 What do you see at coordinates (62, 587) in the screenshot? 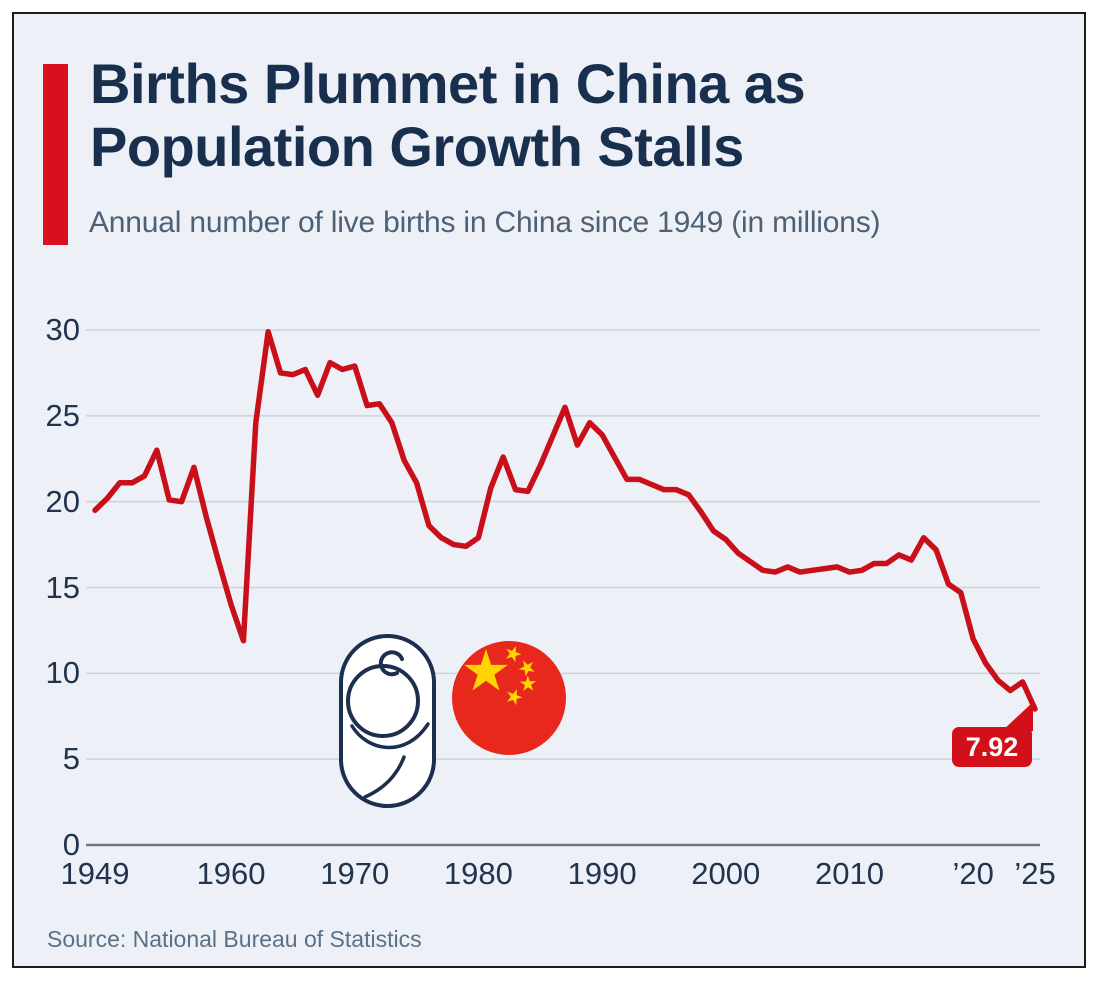
I see `y-tick-label: 15` at bounding box center [62, 587].